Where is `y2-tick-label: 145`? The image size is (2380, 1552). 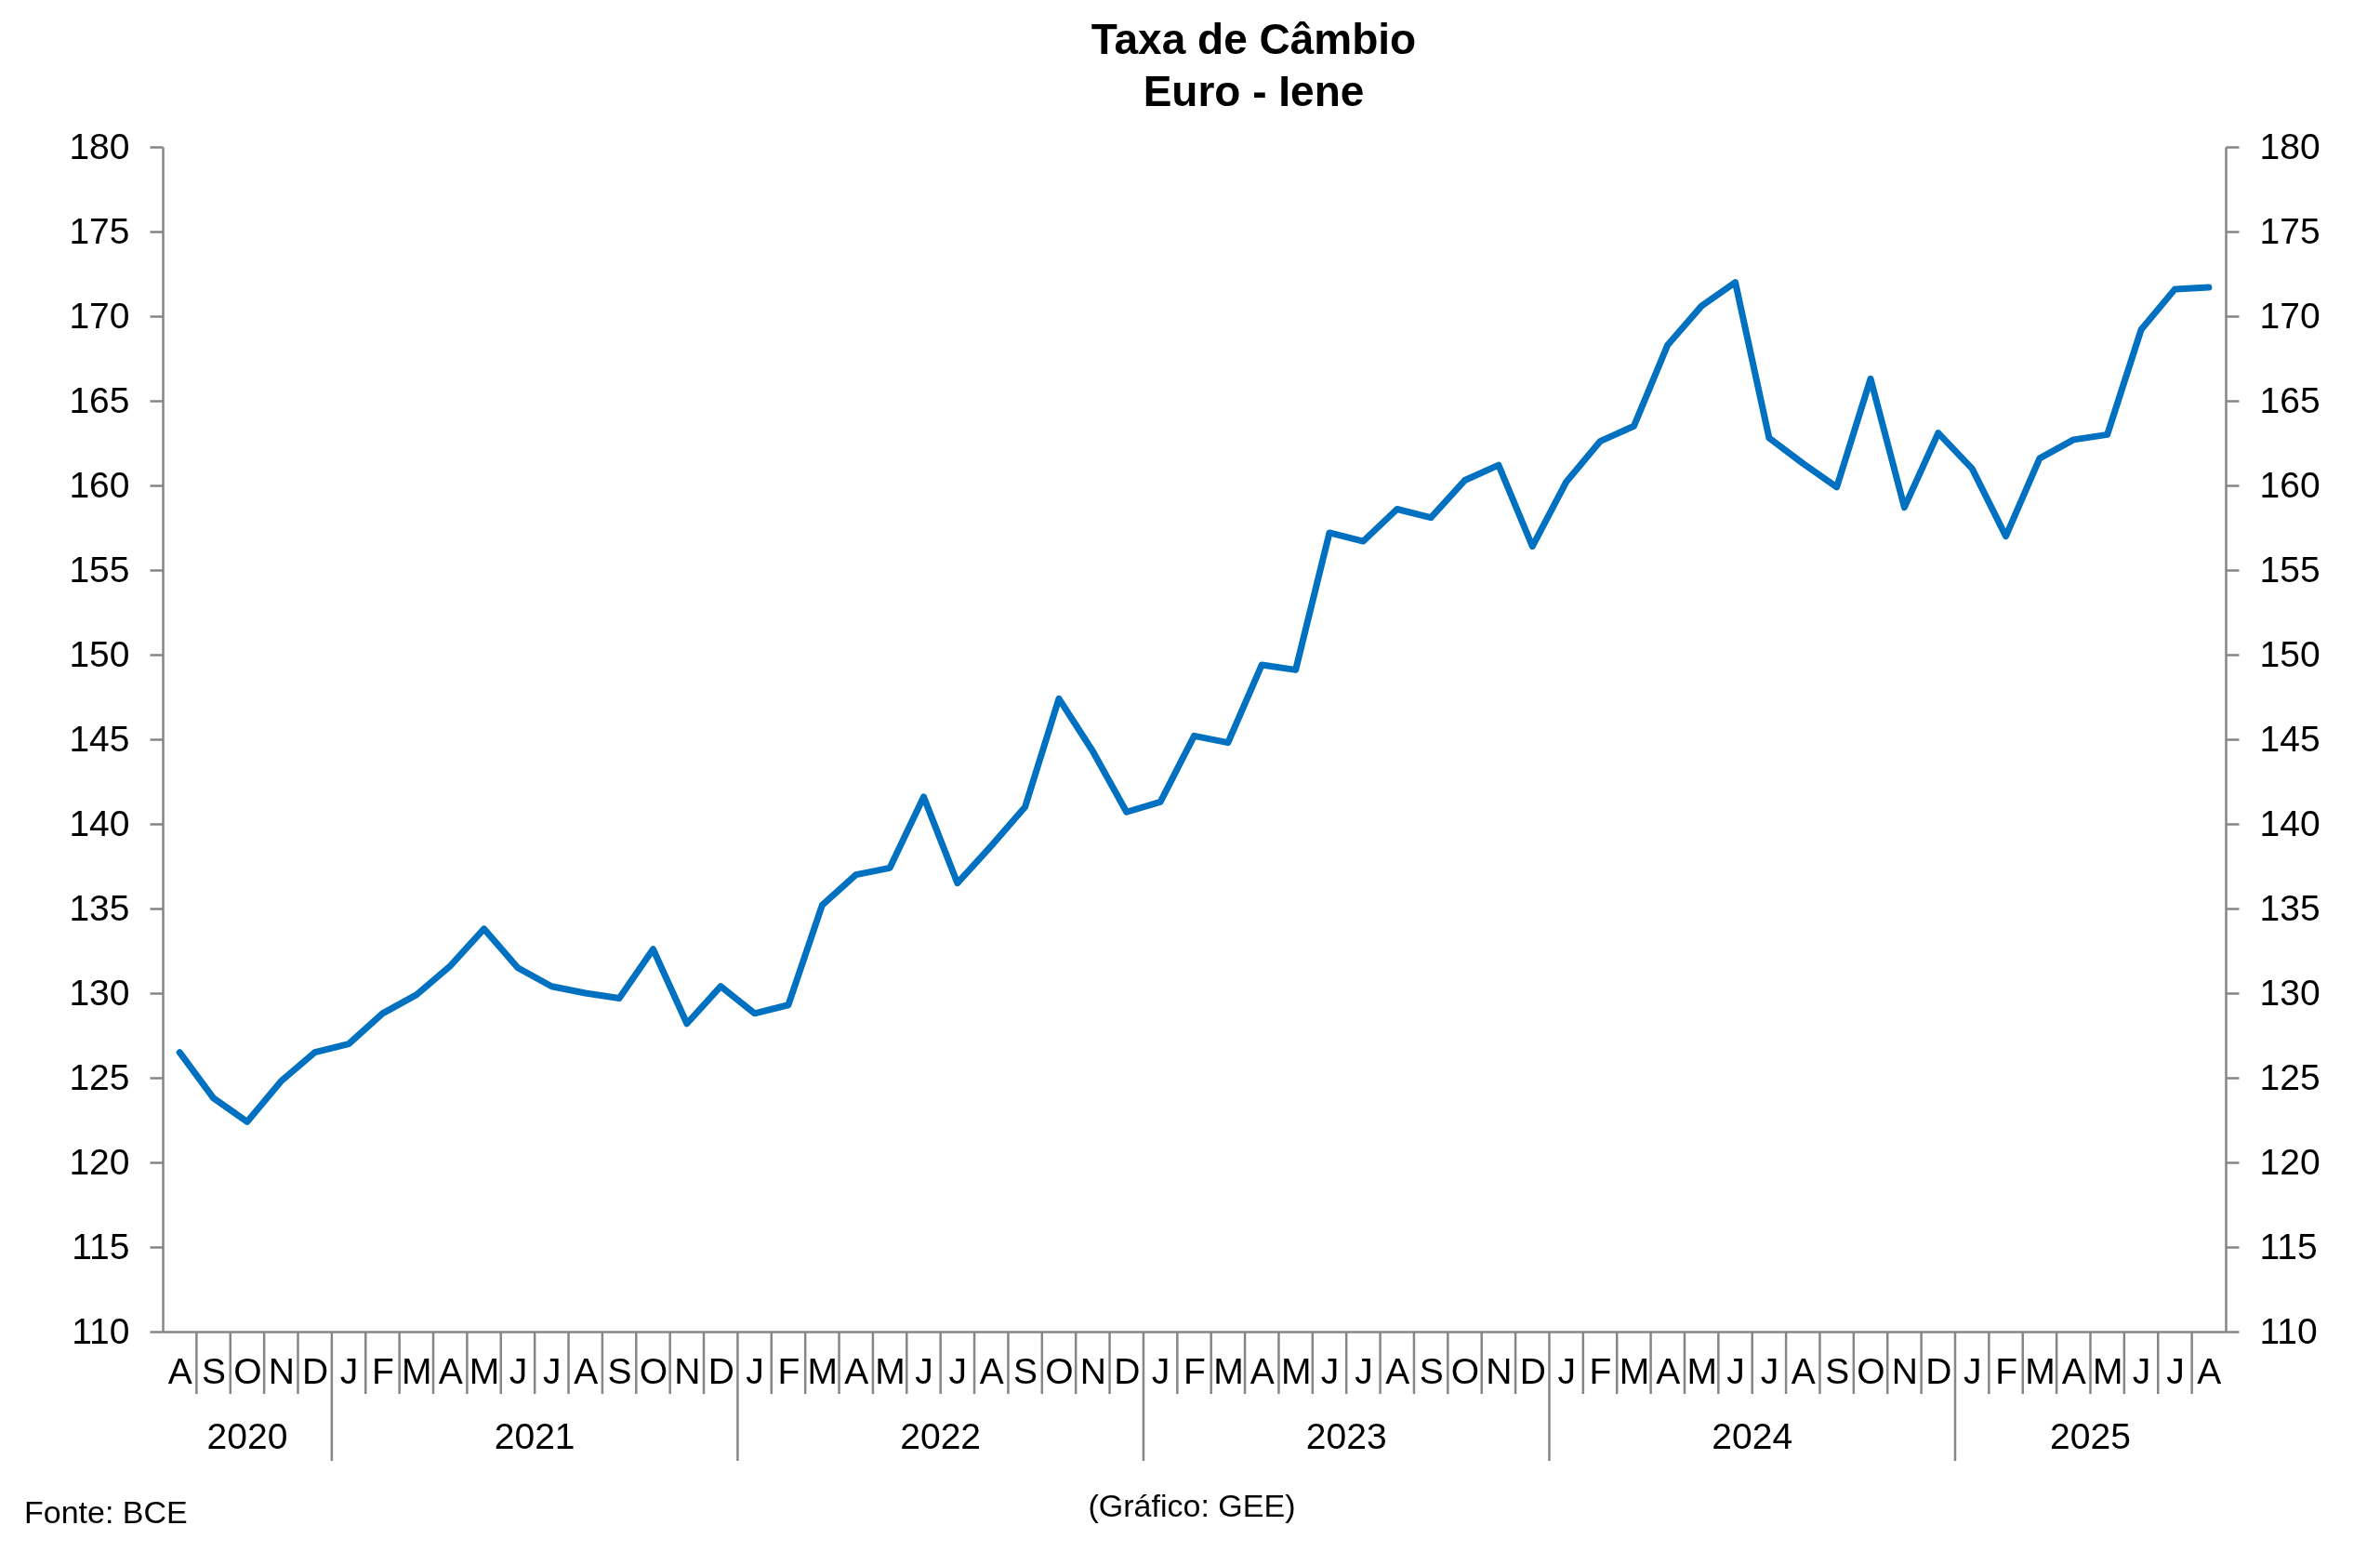
y2-tick-label: 145 is located at coordinates (2289, 738).